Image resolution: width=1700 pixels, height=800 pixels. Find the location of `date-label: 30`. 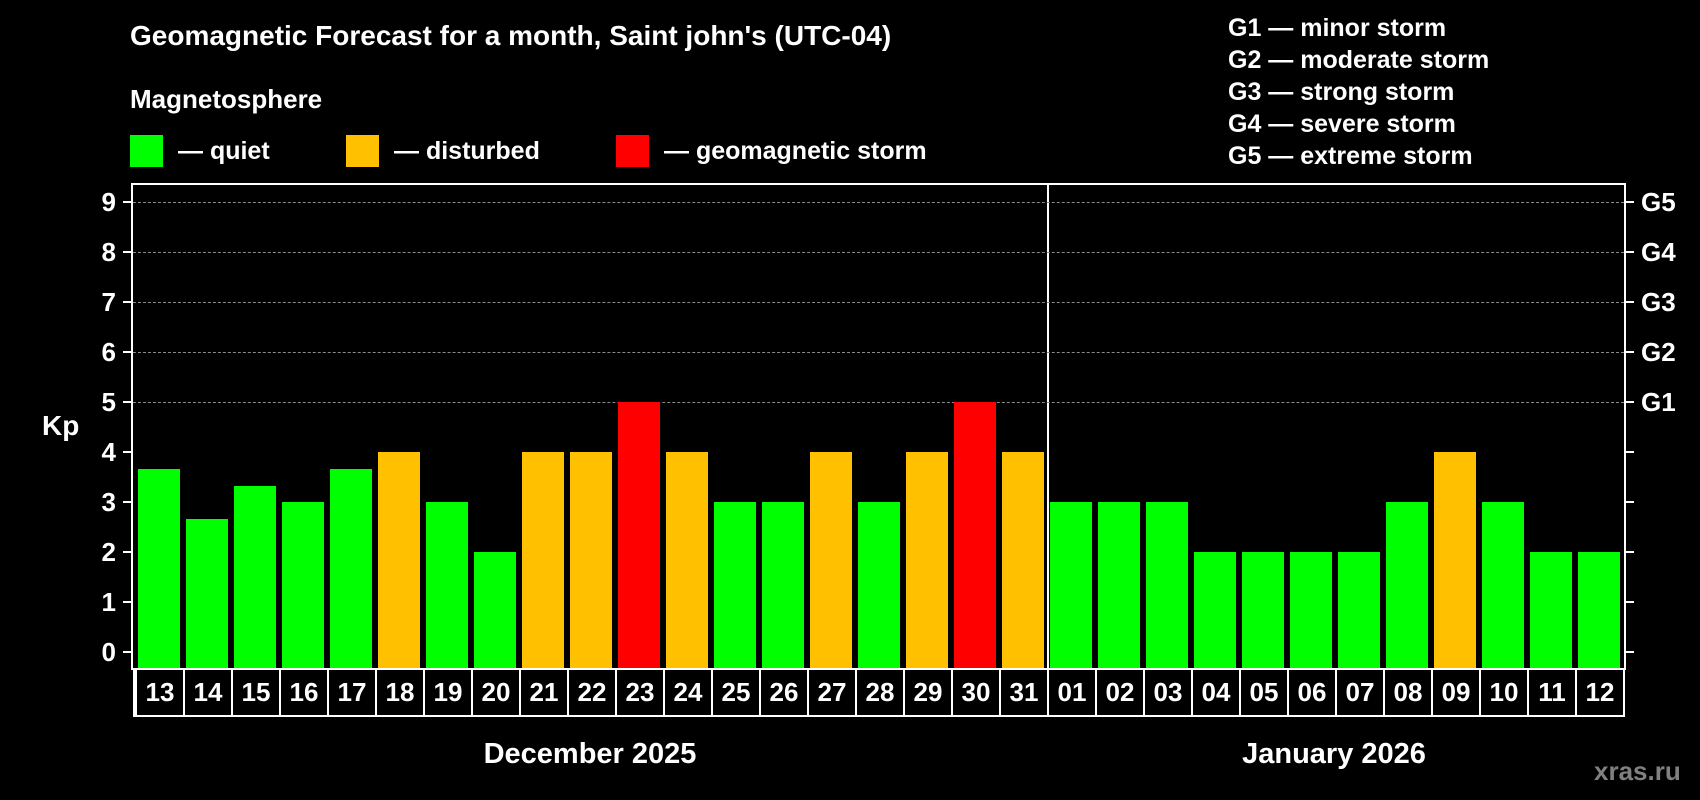

date-label: 30 is located at coordinates (975, 692).